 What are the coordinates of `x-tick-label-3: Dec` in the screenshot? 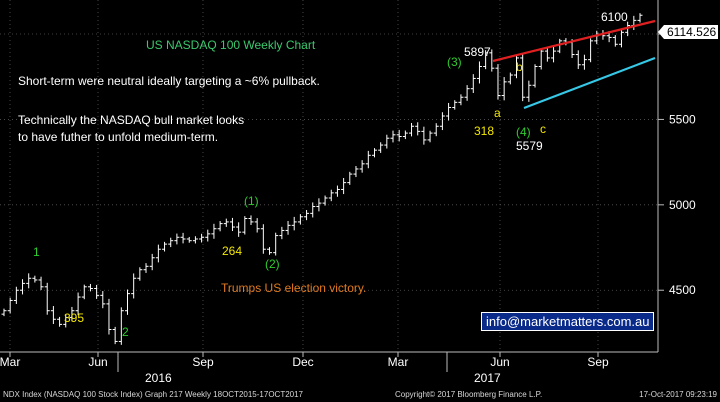 It's located at (302, 362).